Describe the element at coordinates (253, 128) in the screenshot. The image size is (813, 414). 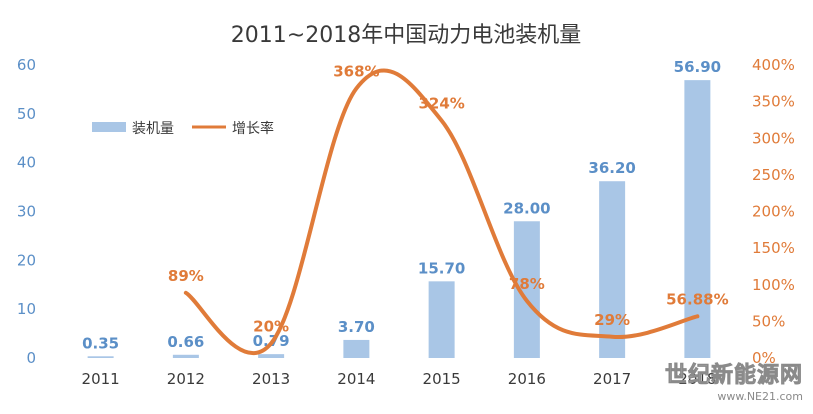
I see `legend-label-line: 增长率` at that location.